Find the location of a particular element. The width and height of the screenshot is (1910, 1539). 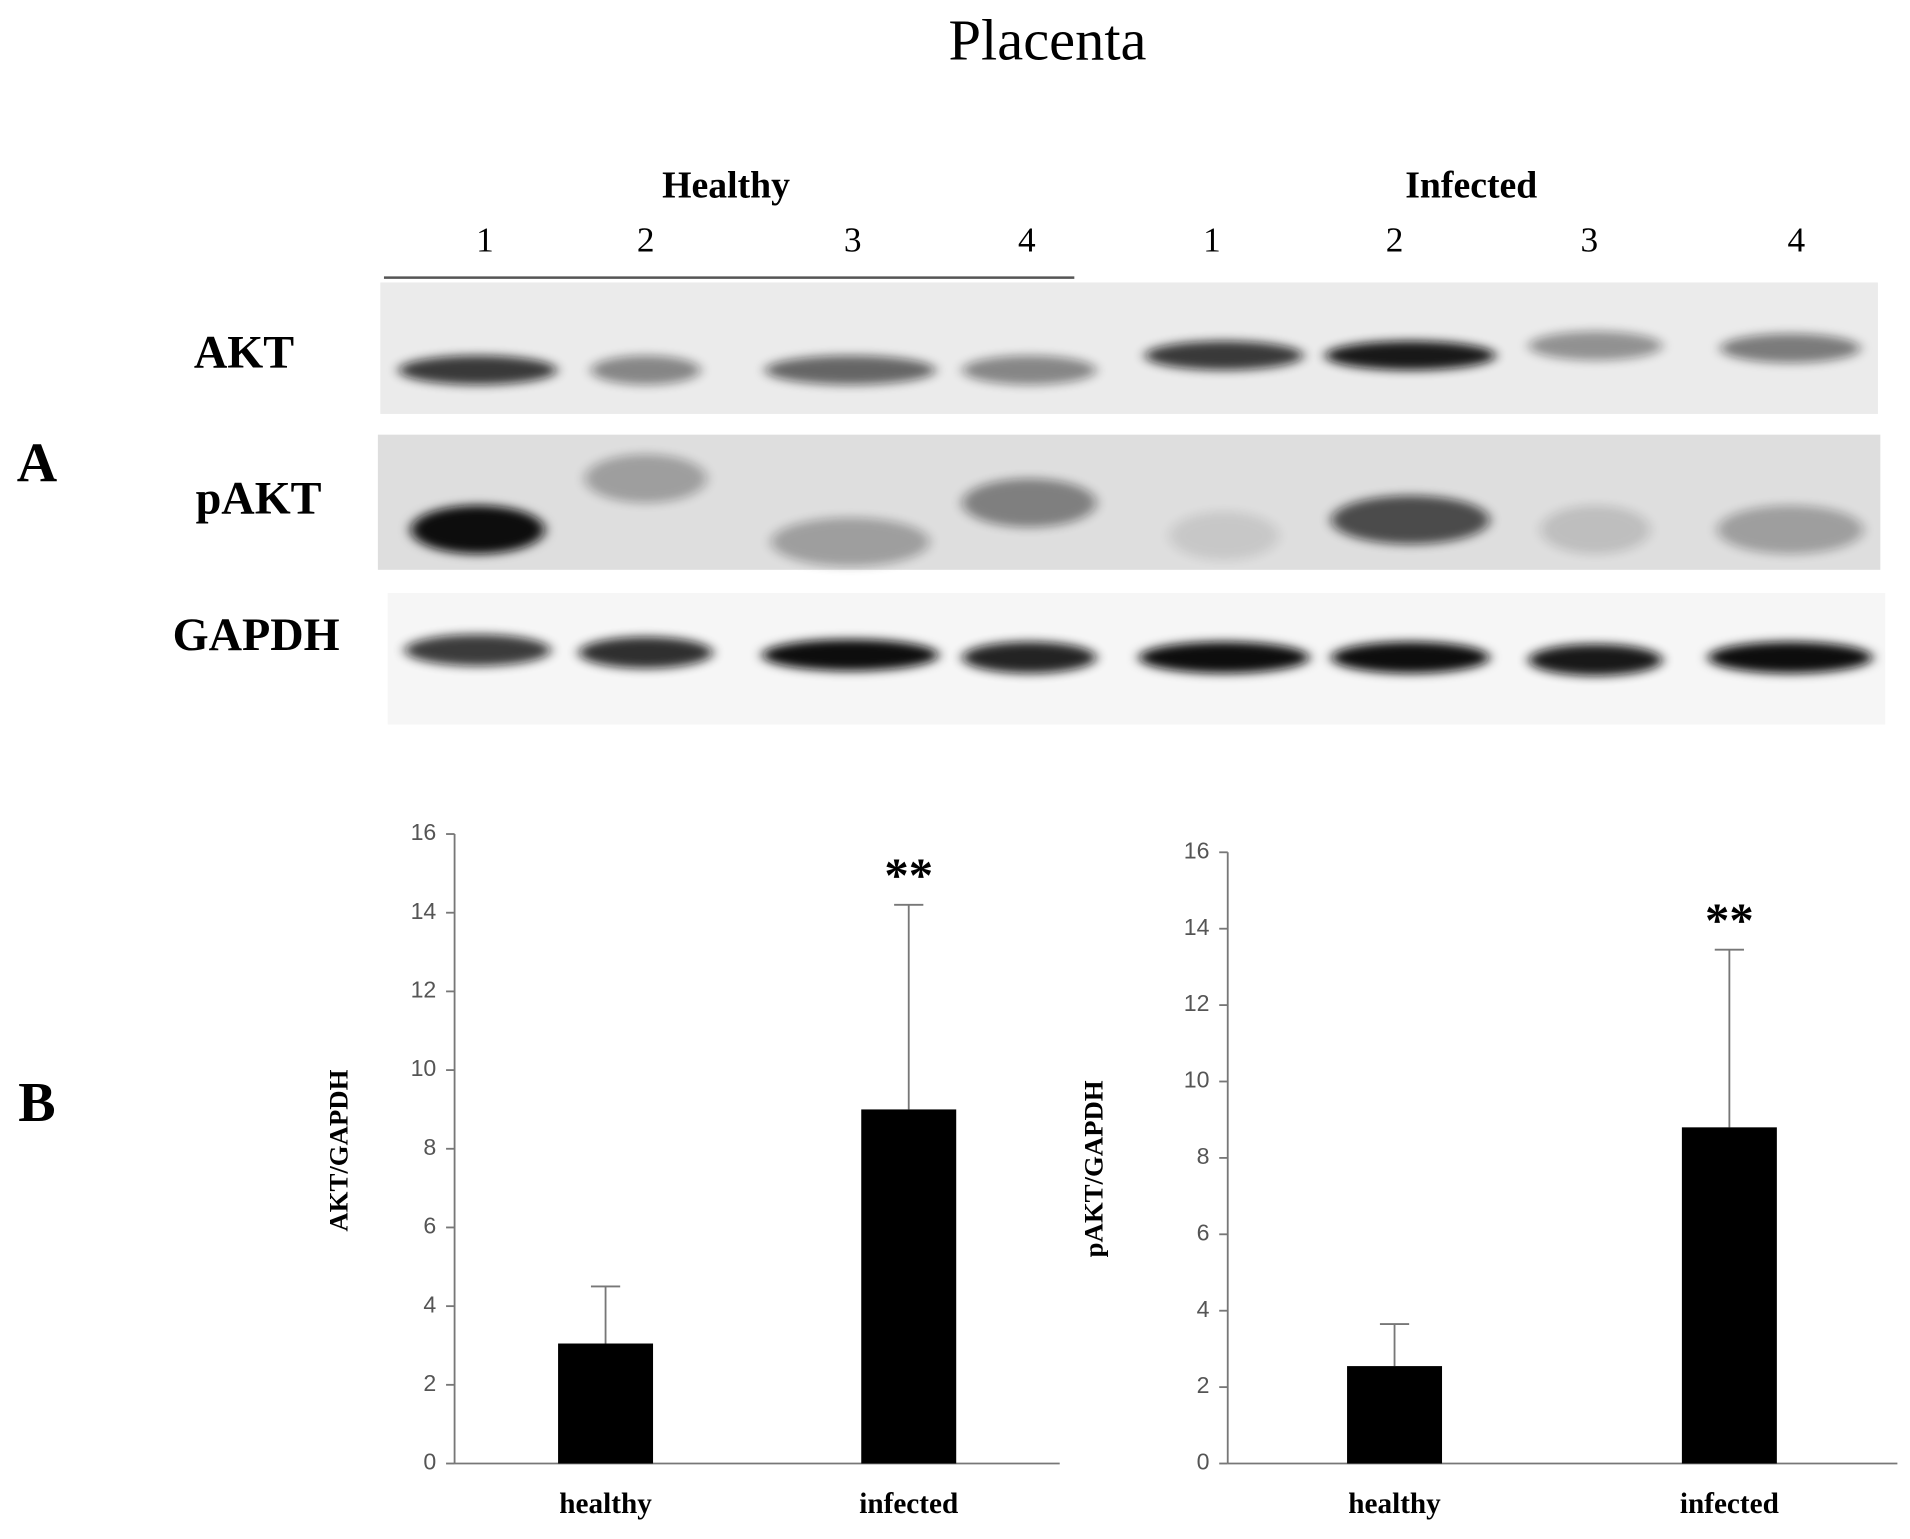

y-axis-label: AKT/GAPDH is located at coordinates (338, 1150).